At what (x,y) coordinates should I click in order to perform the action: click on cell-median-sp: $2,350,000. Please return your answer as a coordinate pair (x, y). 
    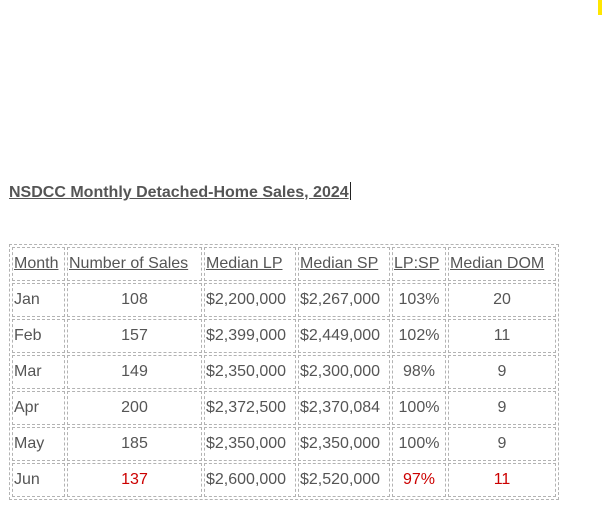
    Looking at the image, I should click on (344, 444).